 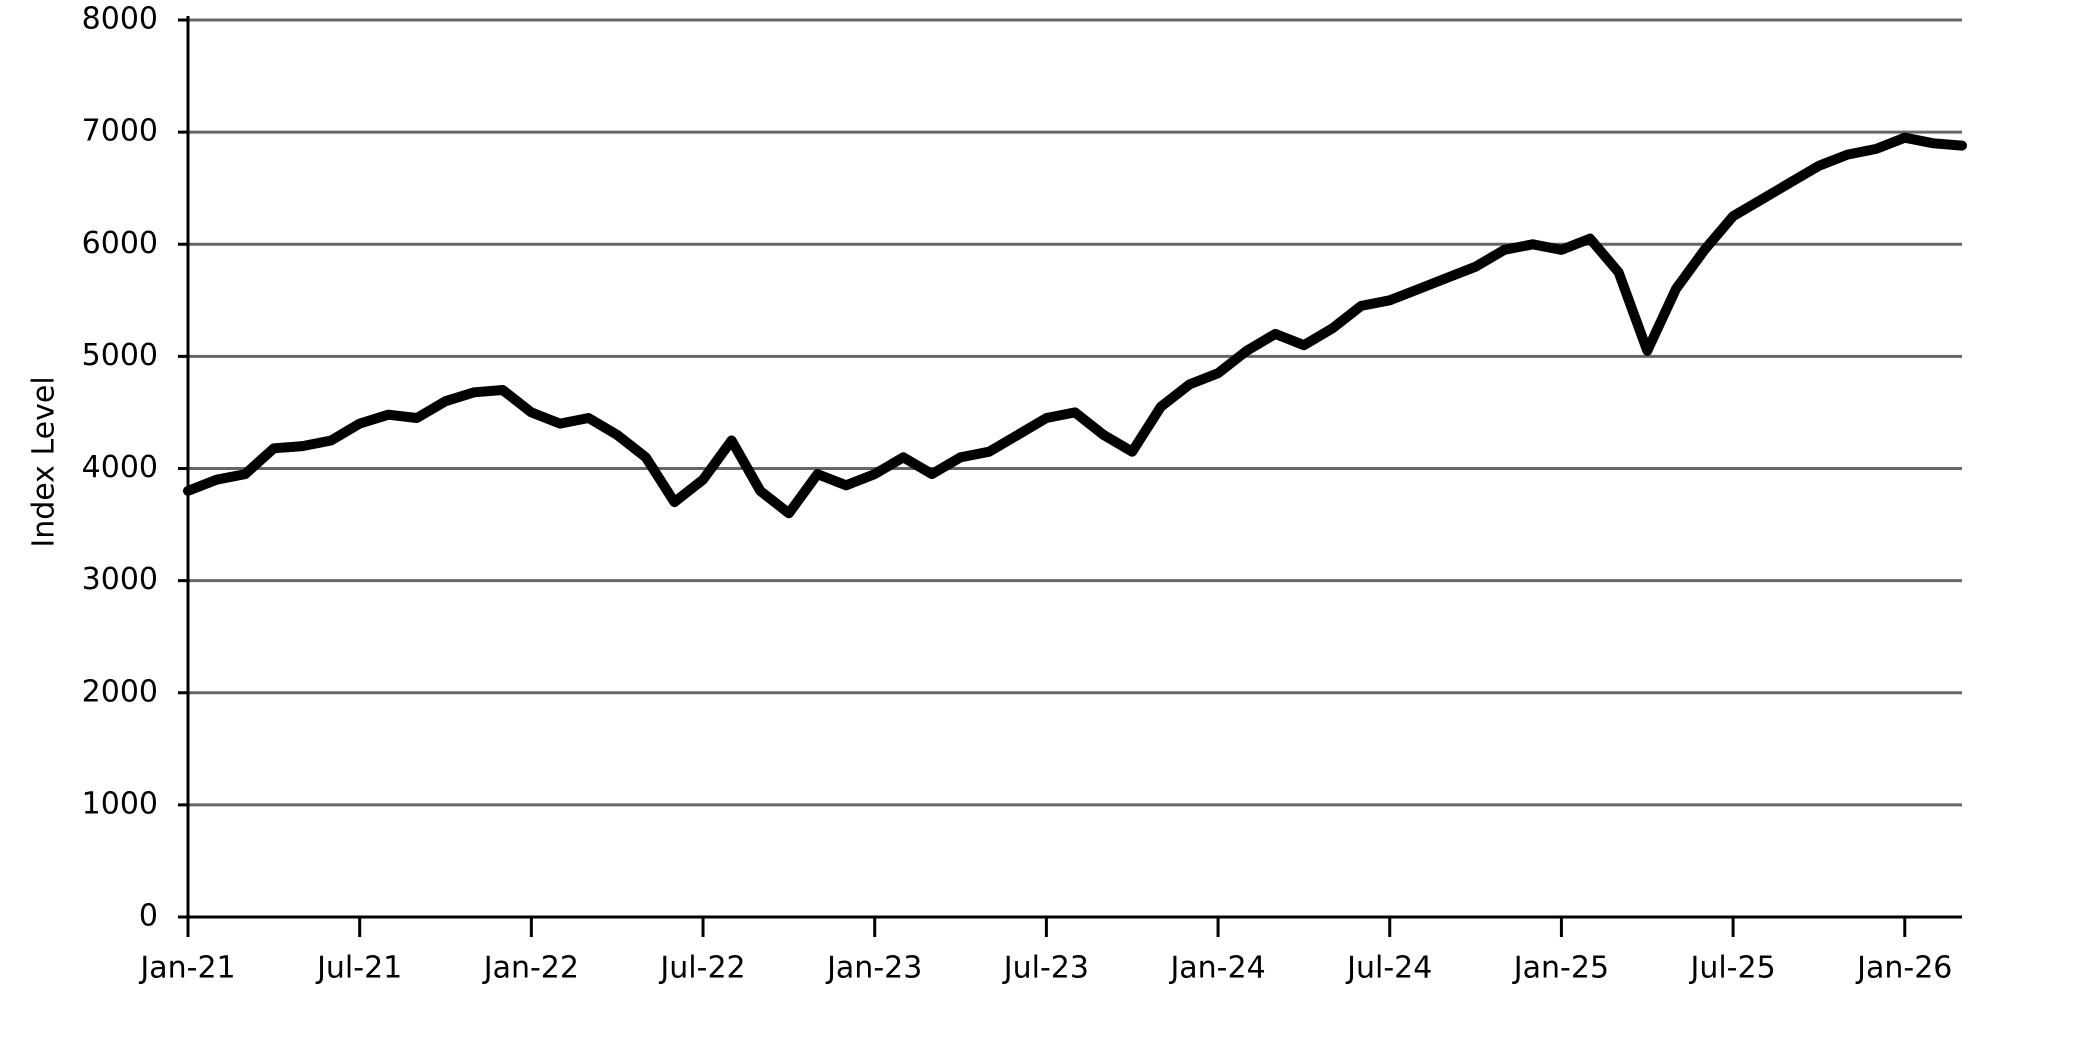 What do you see at coordinates (120, 803) in the screenshot?
I see `y-tick-label: 1000` at bounding box center [120, 803].